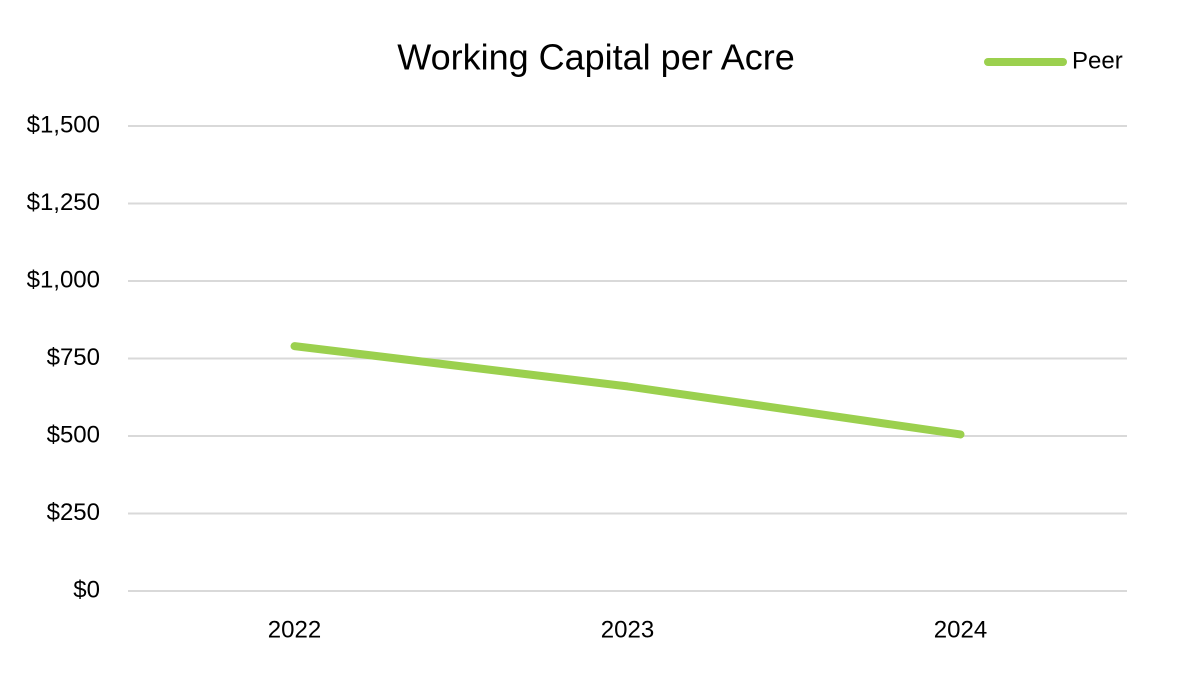  Describe the element at coordinates (86, 589) in the screenshot. I see `y-tick-label: $0` at that location.